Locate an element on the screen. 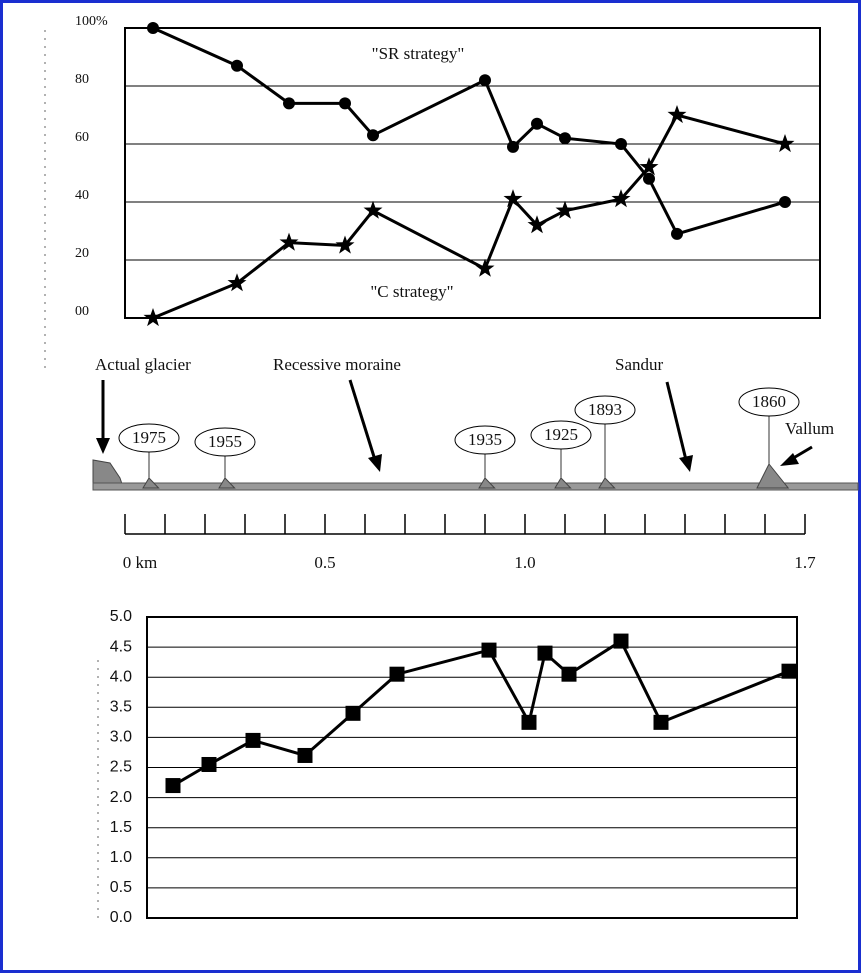  year-label: 1955 is located at coordinates (225, 441).